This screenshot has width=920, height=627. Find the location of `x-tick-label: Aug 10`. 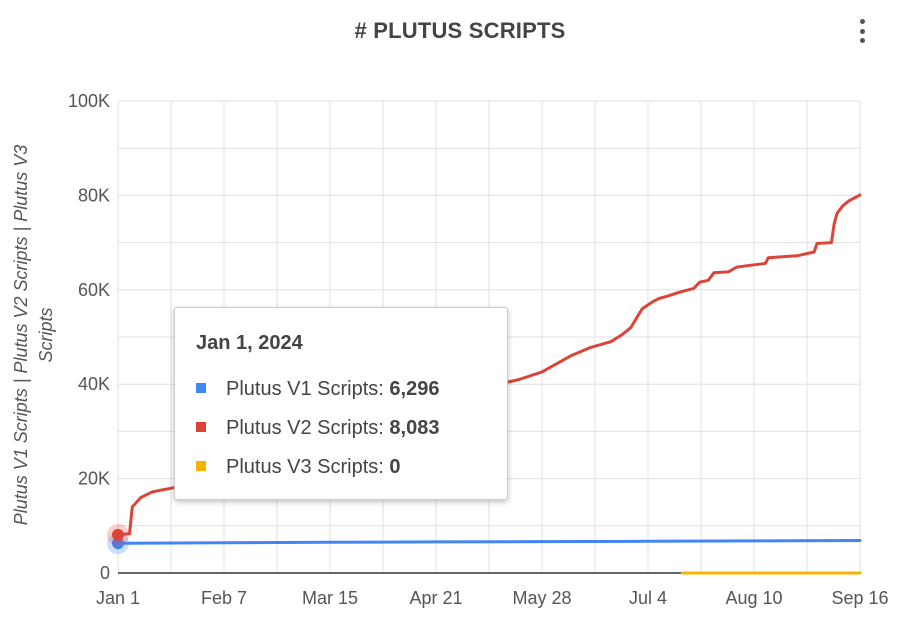

x-tick-label: Aug 10 is located at coordinates (753, 598).